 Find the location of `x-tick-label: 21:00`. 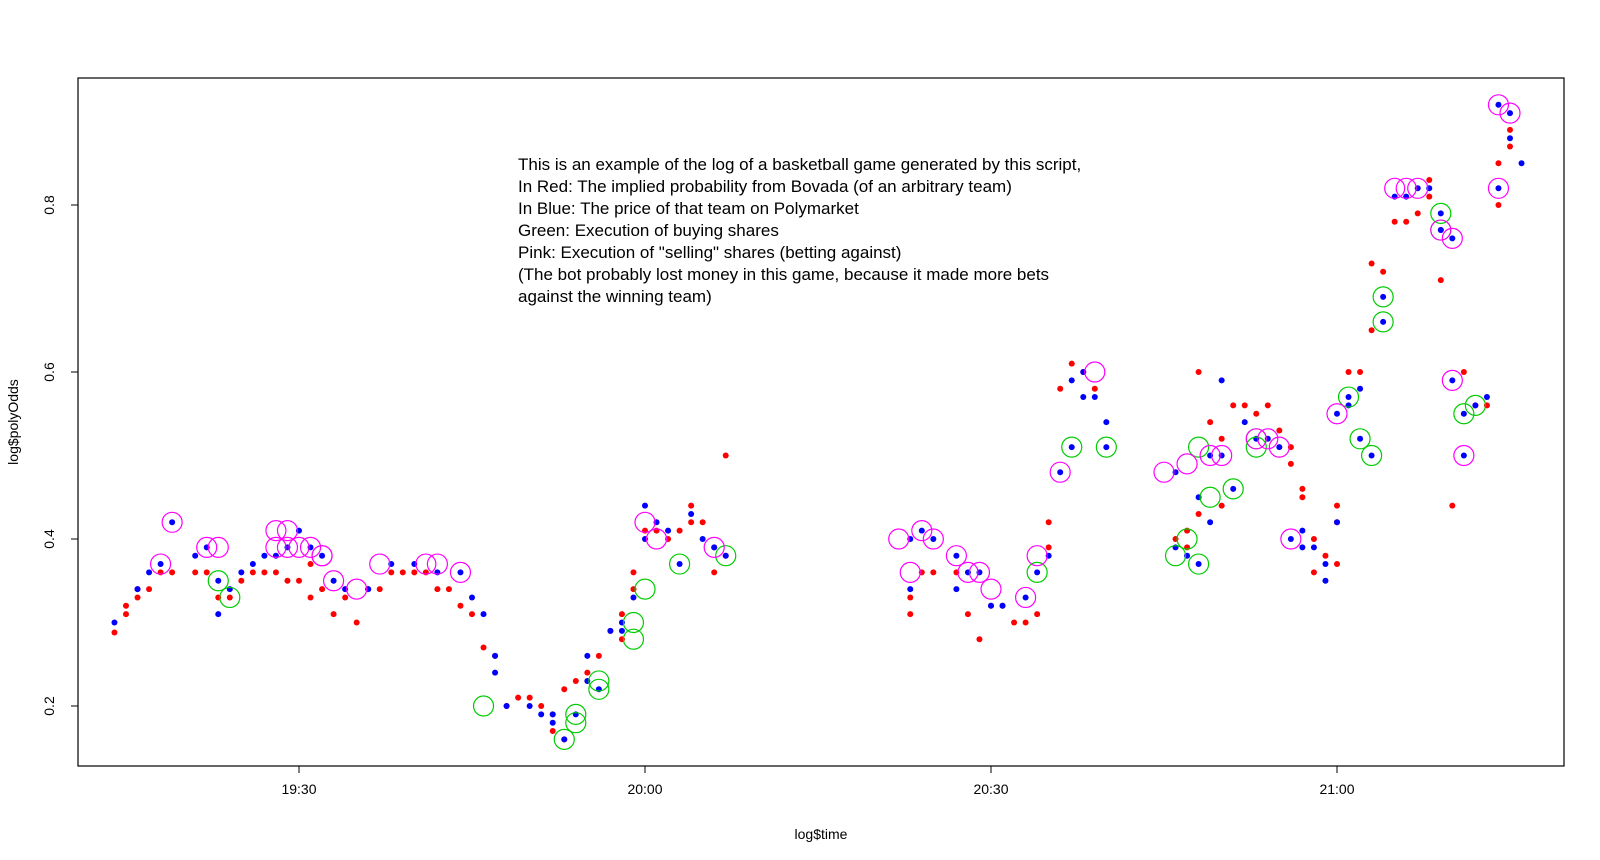

x-tick-label: 21:00 is located at coordinates (1336, 789).